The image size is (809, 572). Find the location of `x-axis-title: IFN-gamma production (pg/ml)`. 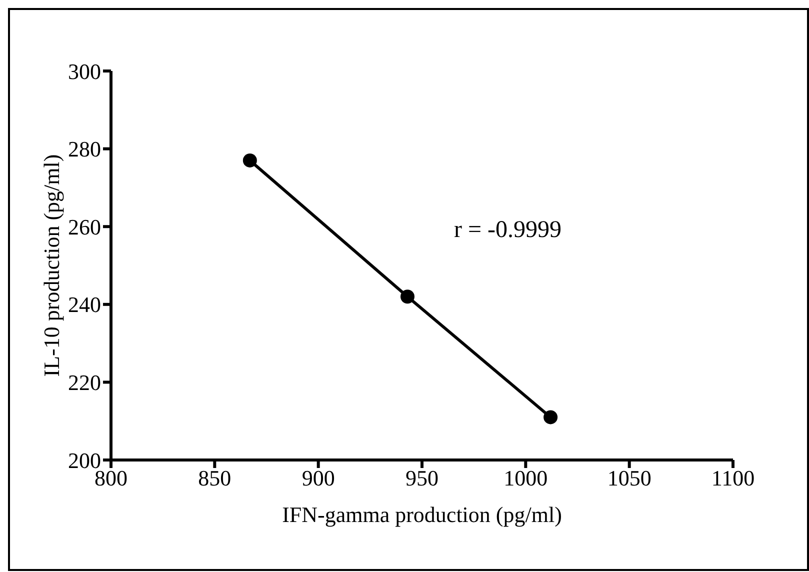

x-axis-title: IFN-gamma production (pg/ml) is located at coordinates (422, 514).